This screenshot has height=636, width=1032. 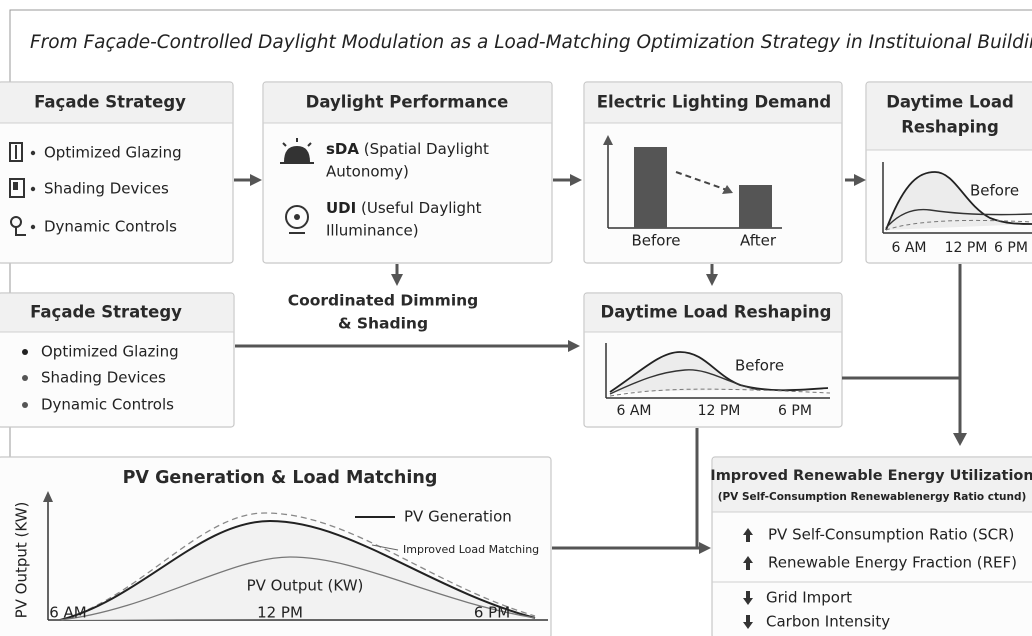 I want to click on item: Renewable Energy Fraction (REF), so click(x=892, y=563).